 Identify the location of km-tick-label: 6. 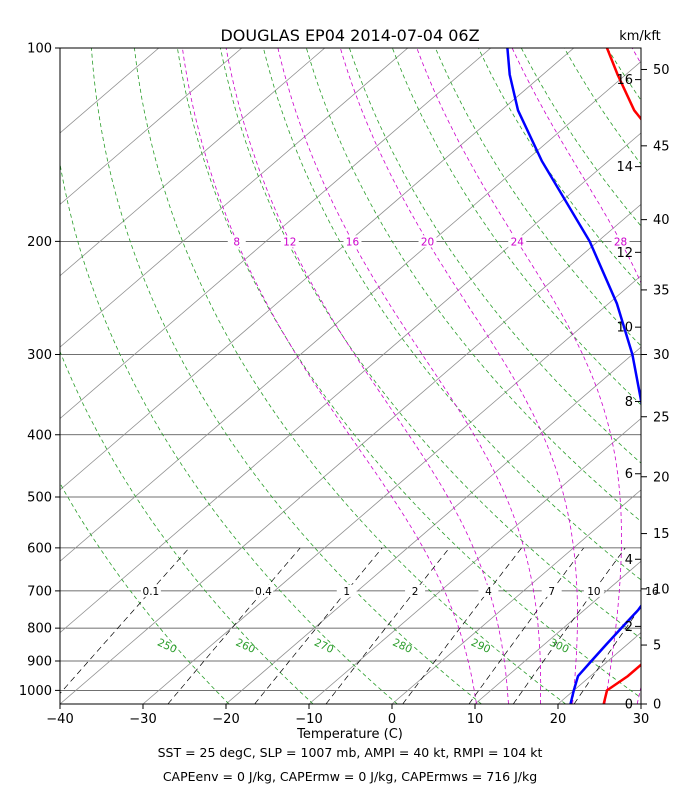
(629, 474).